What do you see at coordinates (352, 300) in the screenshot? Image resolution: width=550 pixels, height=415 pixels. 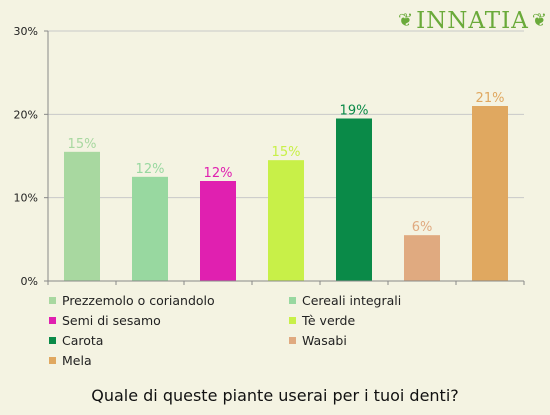 I see `legend-label: Cereali integrali` at bounding box center [352, 300].